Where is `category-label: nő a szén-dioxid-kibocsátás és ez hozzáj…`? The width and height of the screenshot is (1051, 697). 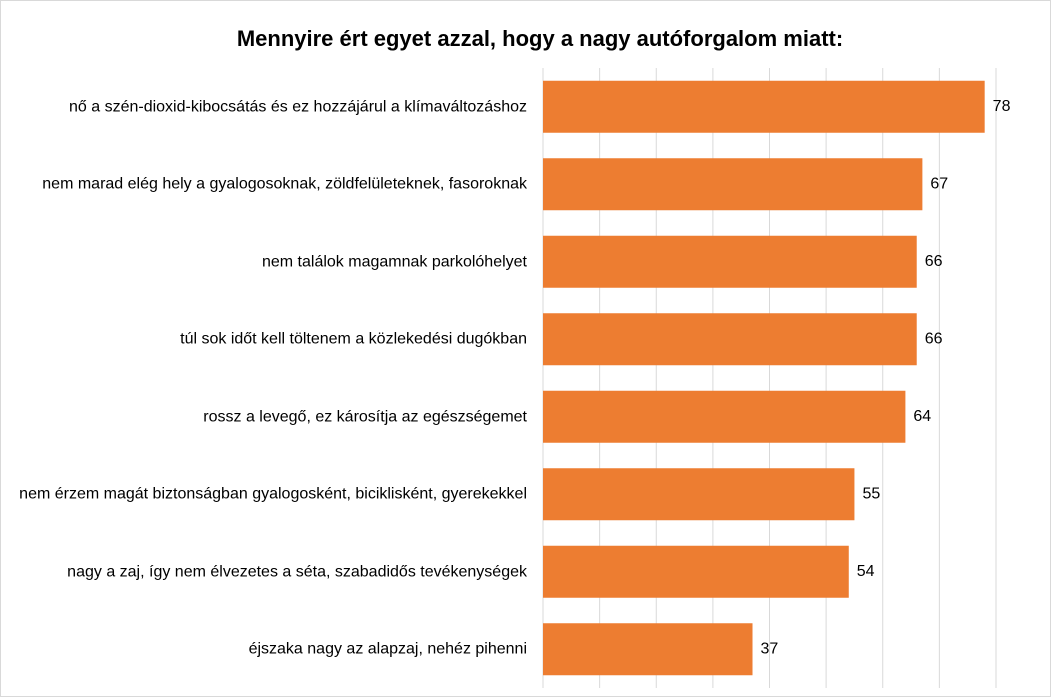 category-label: nő a szén-dioxid-kibocsátás és ez hozzáj… is located at coordinates (297, 107).